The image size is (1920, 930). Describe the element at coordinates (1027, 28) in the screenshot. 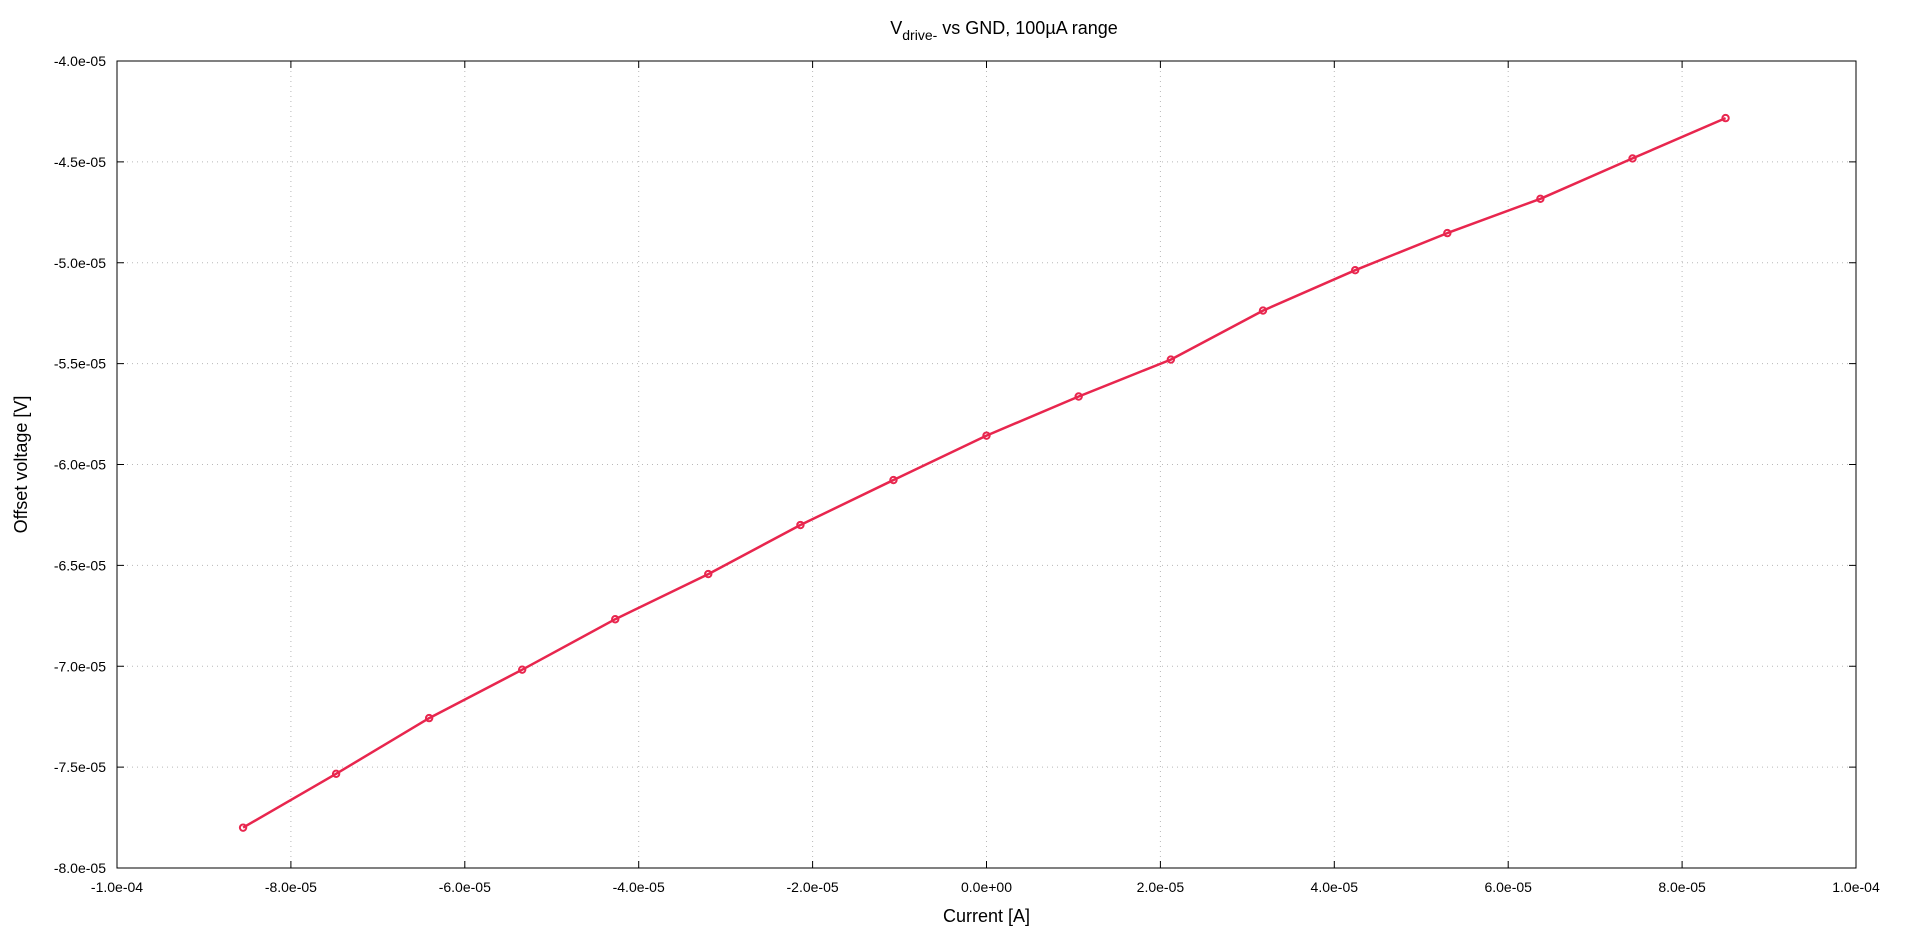

I see `chart-title-rest: vs GND, 100µA range` at that location.